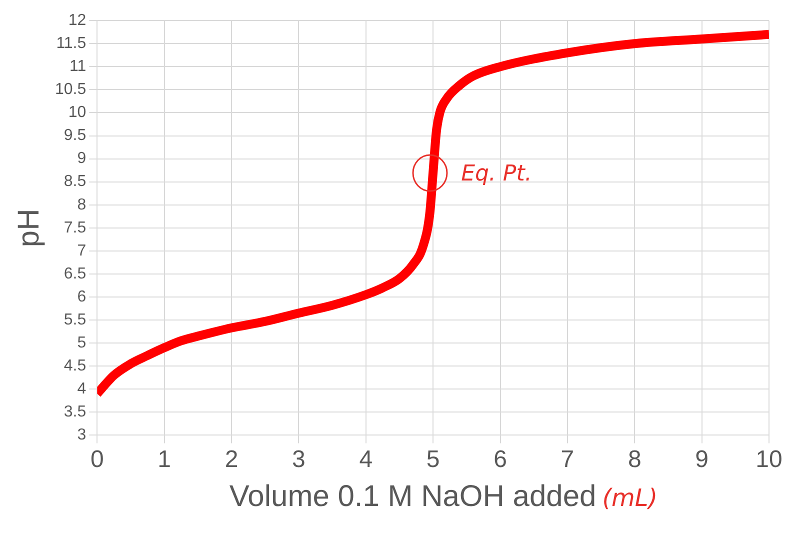 The image size is (797, 556). Describe the element at coordinates (75, 135) in the screenshot. I see `y-tick-label: 9.5` at that location.